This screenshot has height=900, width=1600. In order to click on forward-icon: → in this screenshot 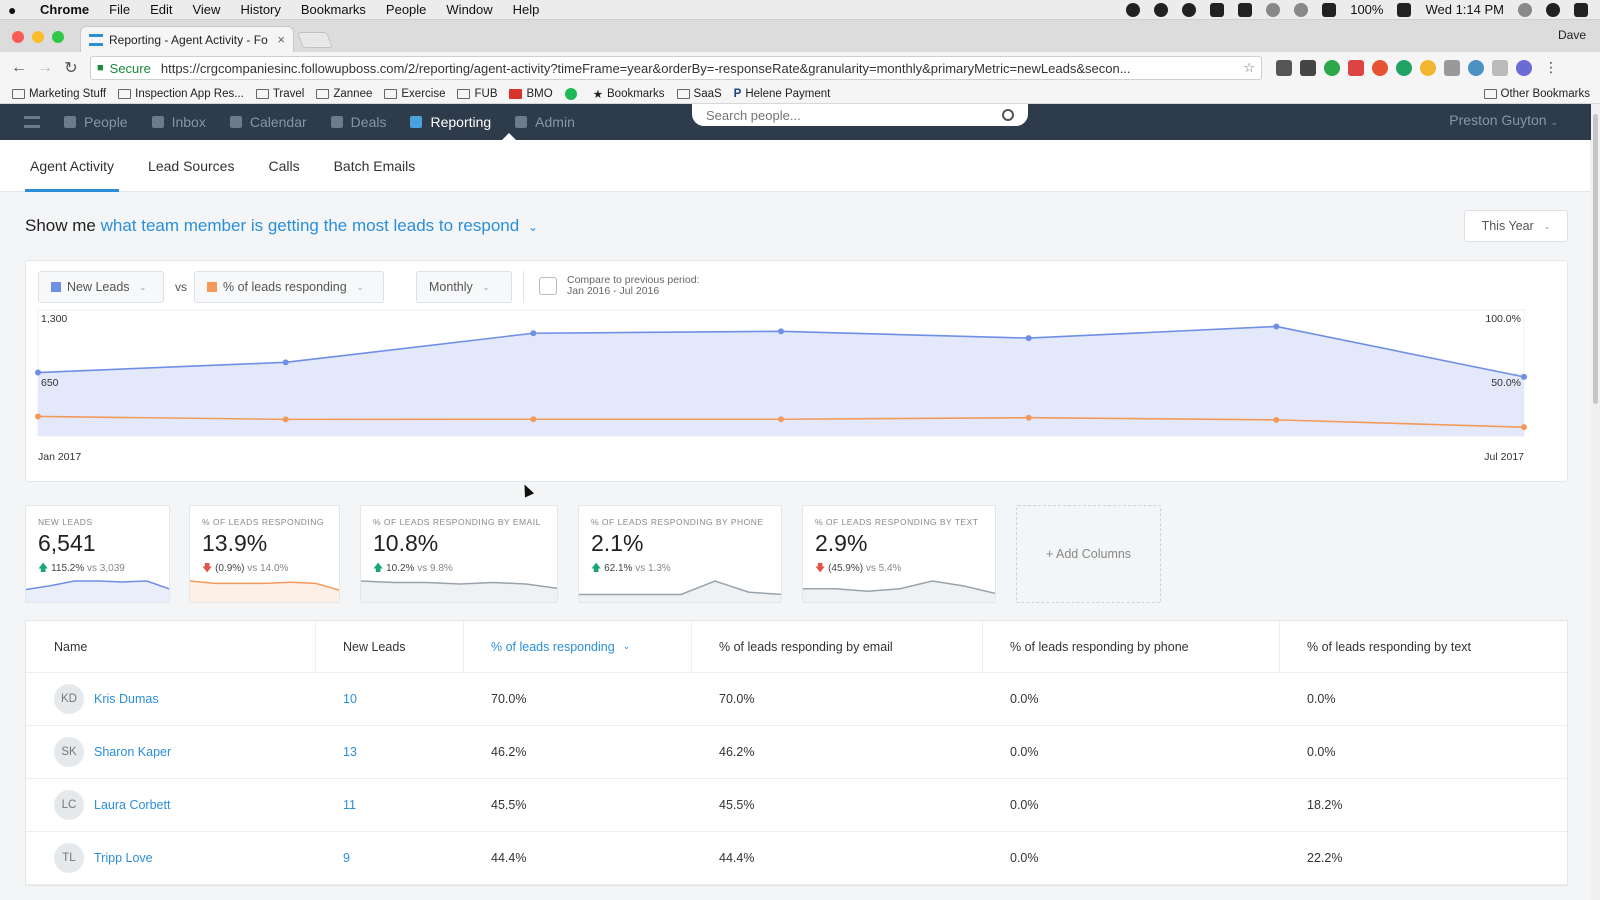, I will do `click(45, 67)`.